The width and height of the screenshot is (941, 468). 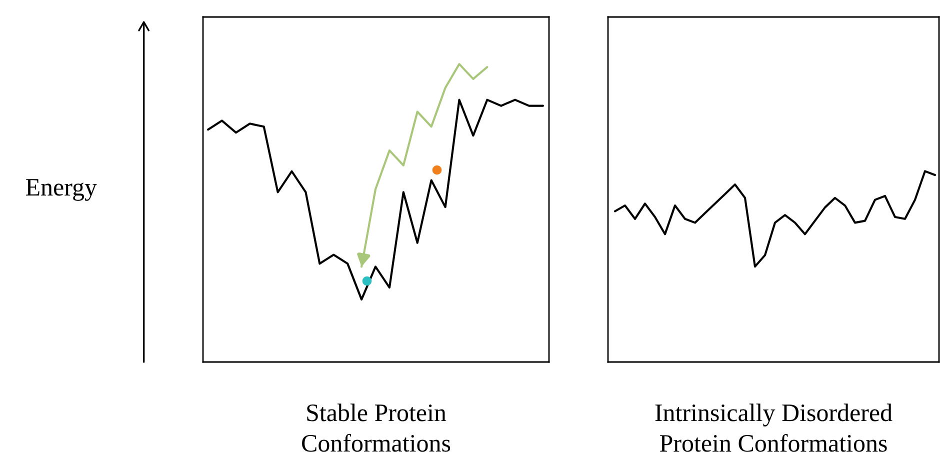 I want to click on y-axis-title: Energy, so click(x=61, y=190).